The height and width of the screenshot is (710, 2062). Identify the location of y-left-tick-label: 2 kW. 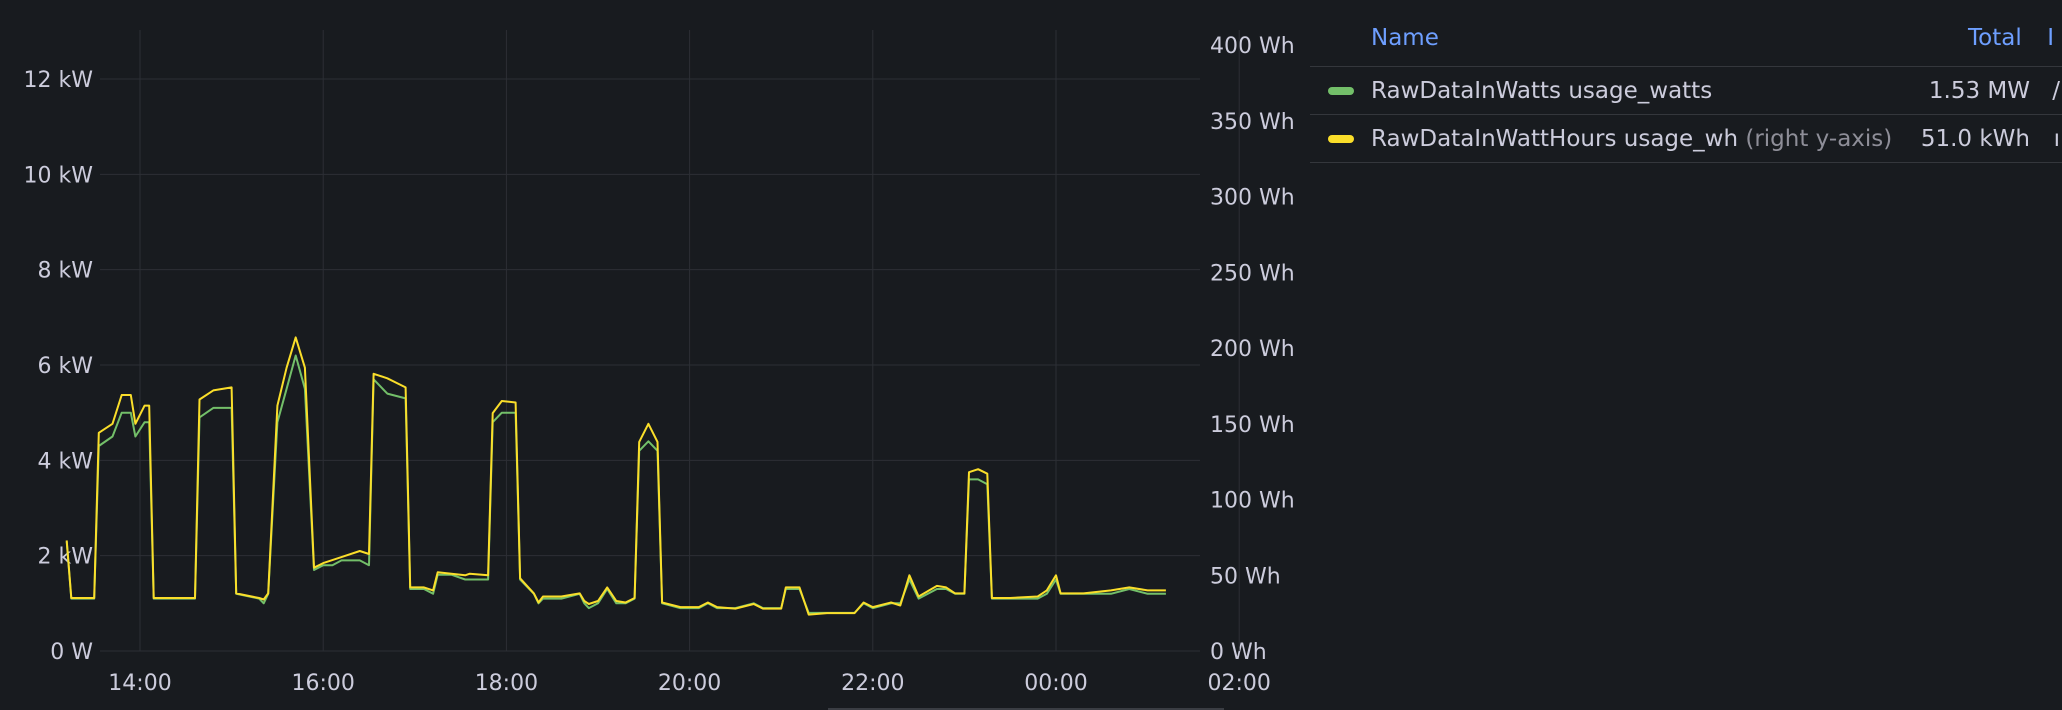
(66, 557).